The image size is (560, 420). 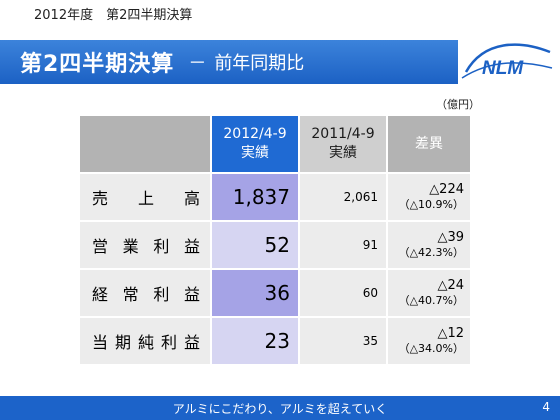 I want to click on row-label: 売上高, so click(x=145, y=197).